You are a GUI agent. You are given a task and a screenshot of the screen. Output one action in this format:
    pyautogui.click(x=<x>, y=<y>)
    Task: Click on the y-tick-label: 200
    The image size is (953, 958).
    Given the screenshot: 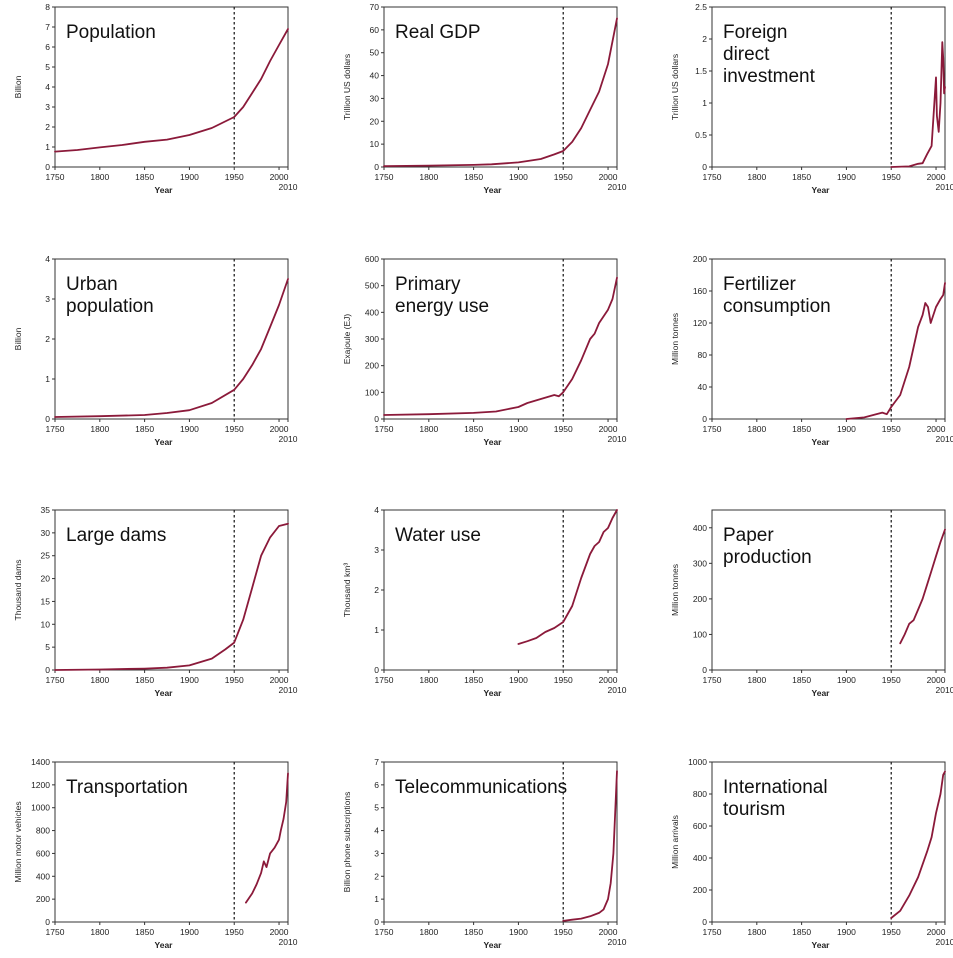 What is the action you would take?
    pyautogui.click(x=700, y=890)
    